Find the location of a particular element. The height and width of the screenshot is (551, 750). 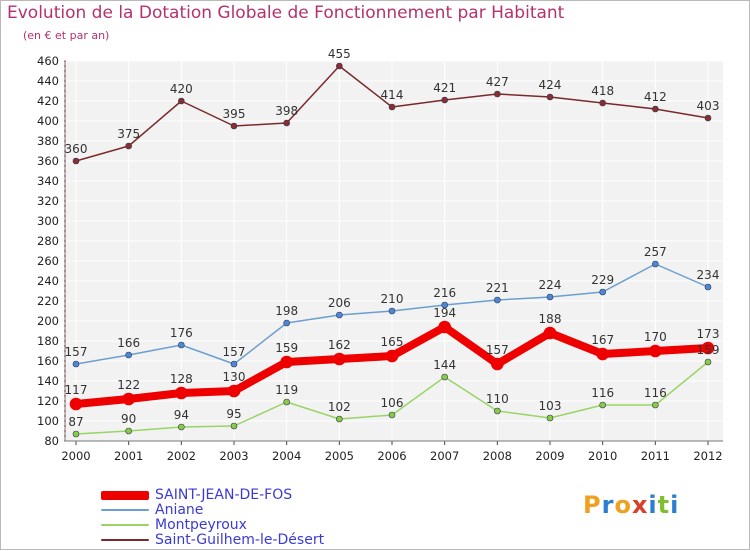

legend-swatch is located at coordinates (125, 510).